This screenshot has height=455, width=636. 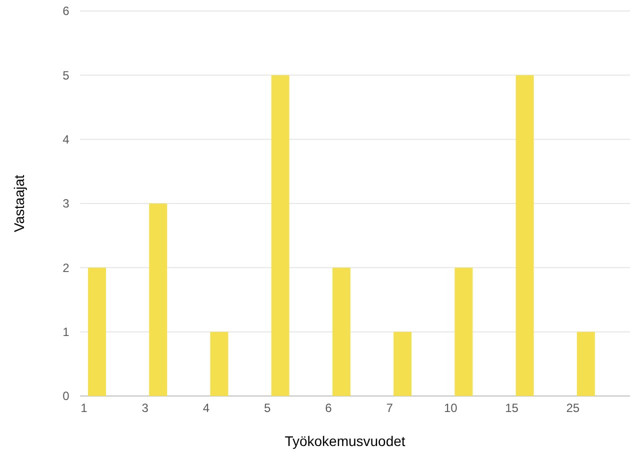 I want to click on x-tick-label: 7, so click(x=390, y=408).